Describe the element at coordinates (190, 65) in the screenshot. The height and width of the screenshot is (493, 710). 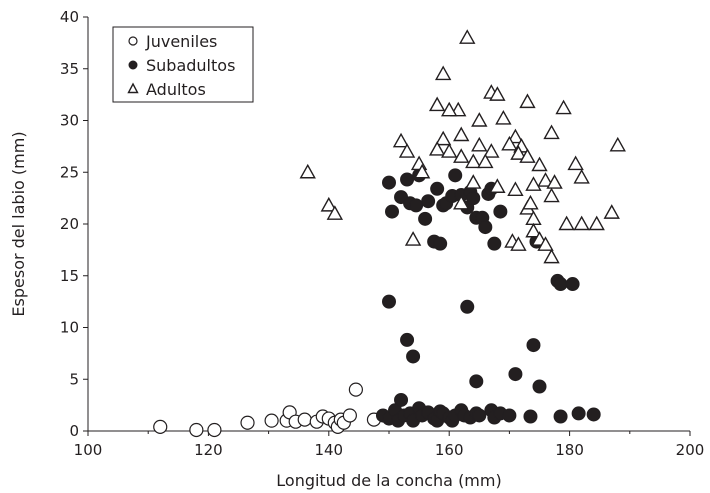
I see `legend-label-subadultos: Subadultos` at that location.